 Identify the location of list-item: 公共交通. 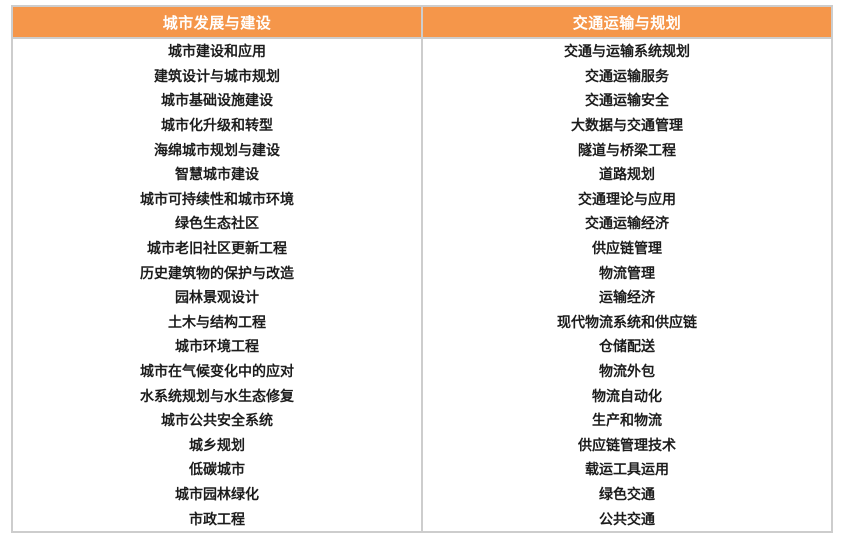
(627, 518).